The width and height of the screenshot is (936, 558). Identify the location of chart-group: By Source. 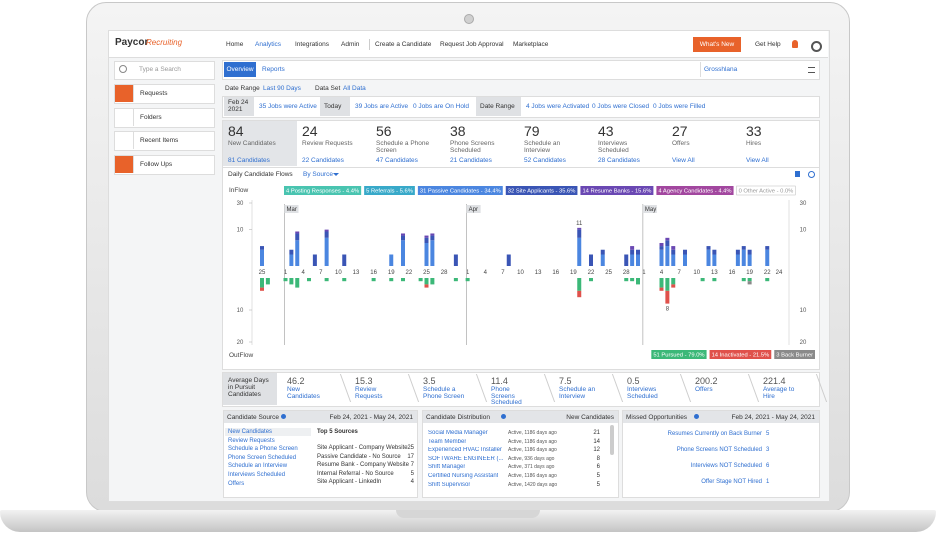
(318, 174).